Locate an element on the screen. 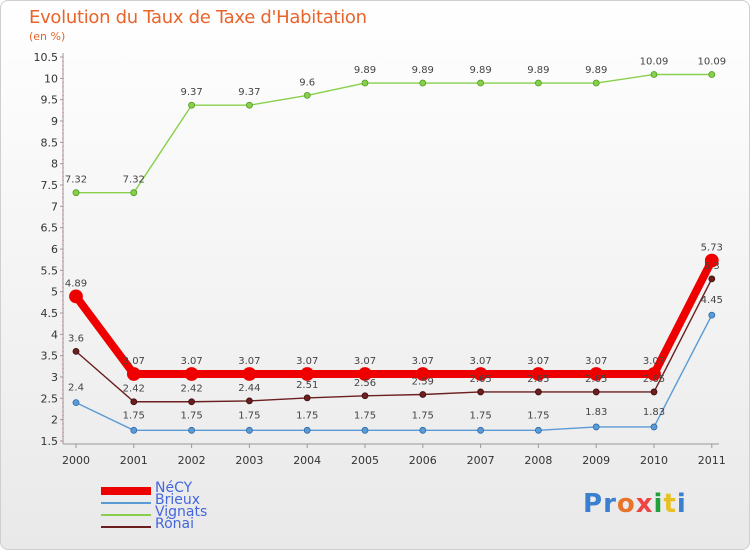 This screenshot has width=750, height=550. x-tick-label: 2009 is located at coordinates (596, 460).